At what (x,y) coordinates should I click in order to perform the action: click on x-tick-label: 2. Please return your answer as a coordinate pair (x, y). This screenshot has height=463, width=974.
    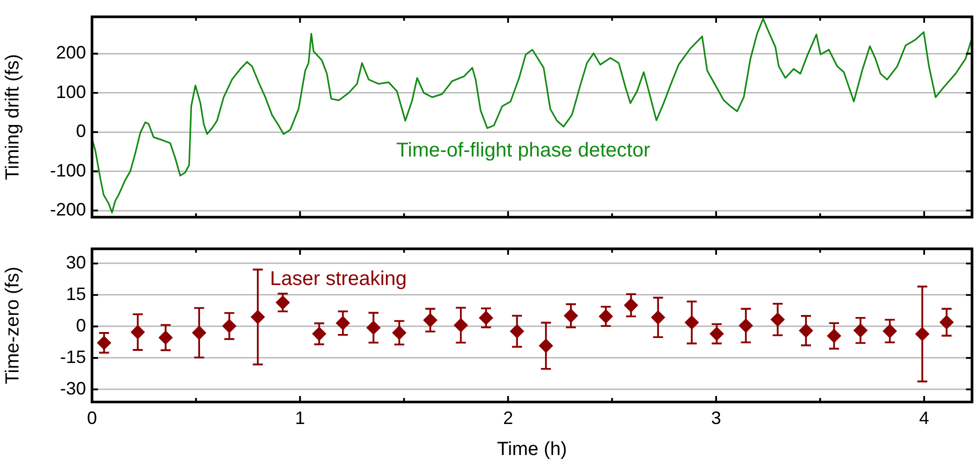
    Looking at the image, I should click on (508, 418).